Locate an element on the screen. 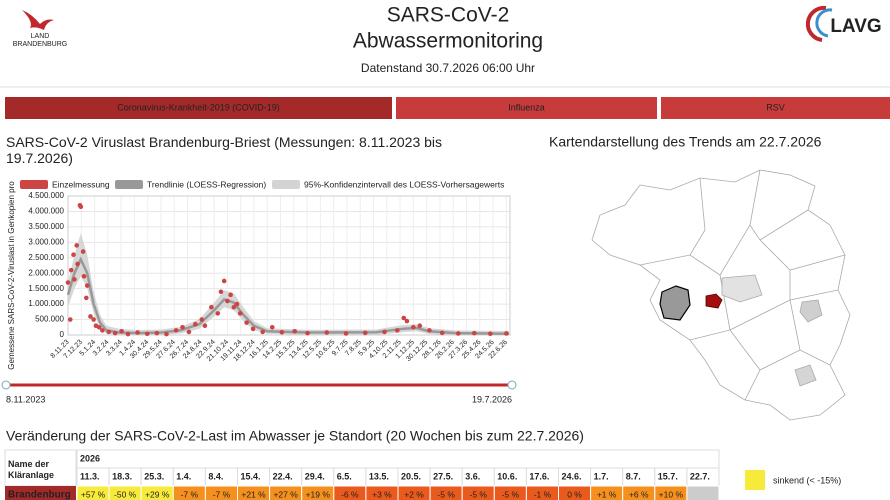  column-header: 27.5. is located at coordinates (443, 476).